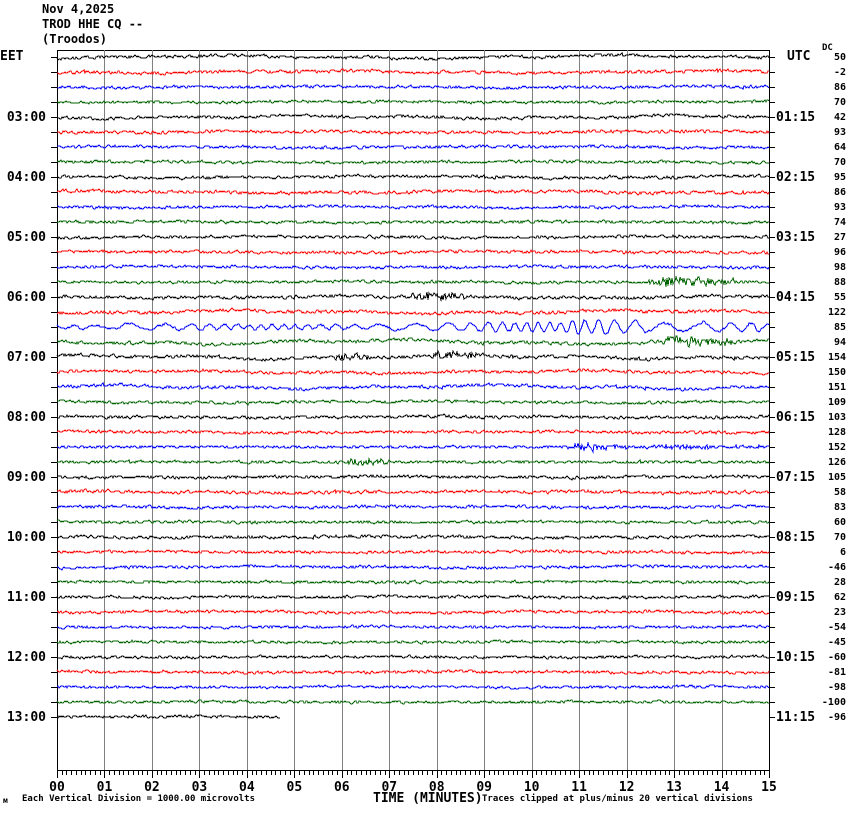 The width and height of the screenshot is (850, 814). Describe the element at coordinates (840, 117) in the screenshot. I see `dc-offset-value: 42` at that location.